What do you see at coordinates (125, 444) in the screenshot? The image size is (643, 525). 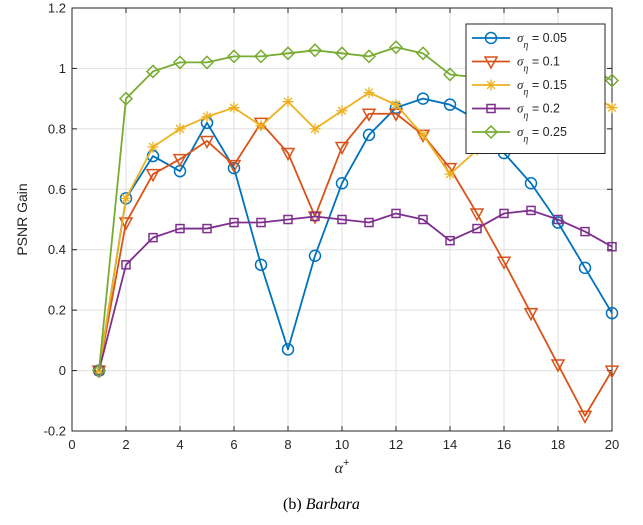 I see `x-tick-label: 2` at bounding box center [125, 444].